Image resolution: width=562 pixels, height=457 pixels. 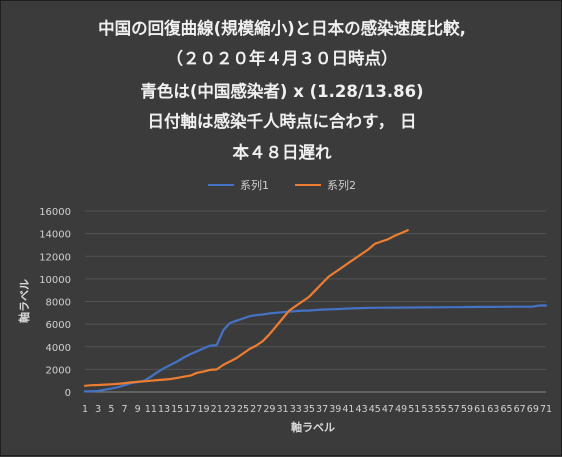 What do you see at coordinates (58, 370) in the screenshot?
I see `y-tick-label: 2000` at bounding box center [58, 370].